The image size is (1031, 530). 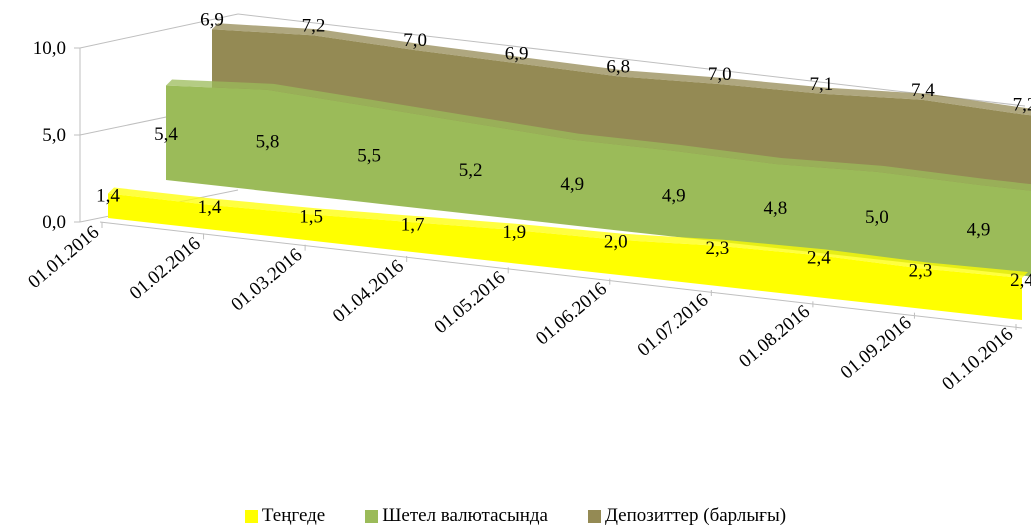 I want to click on data-label: 1,9, so click(x=514, y=232).